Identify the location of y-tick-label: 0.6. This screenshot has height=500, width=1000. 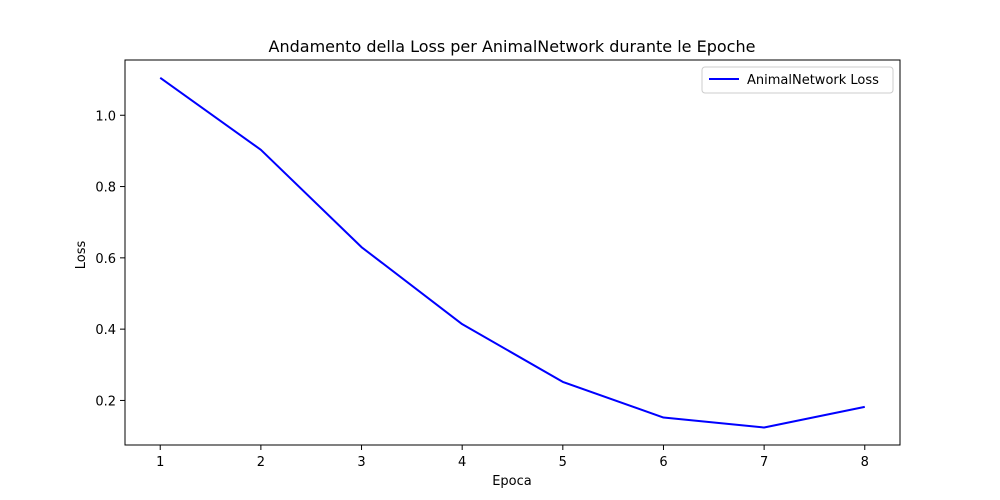
(105, 259).